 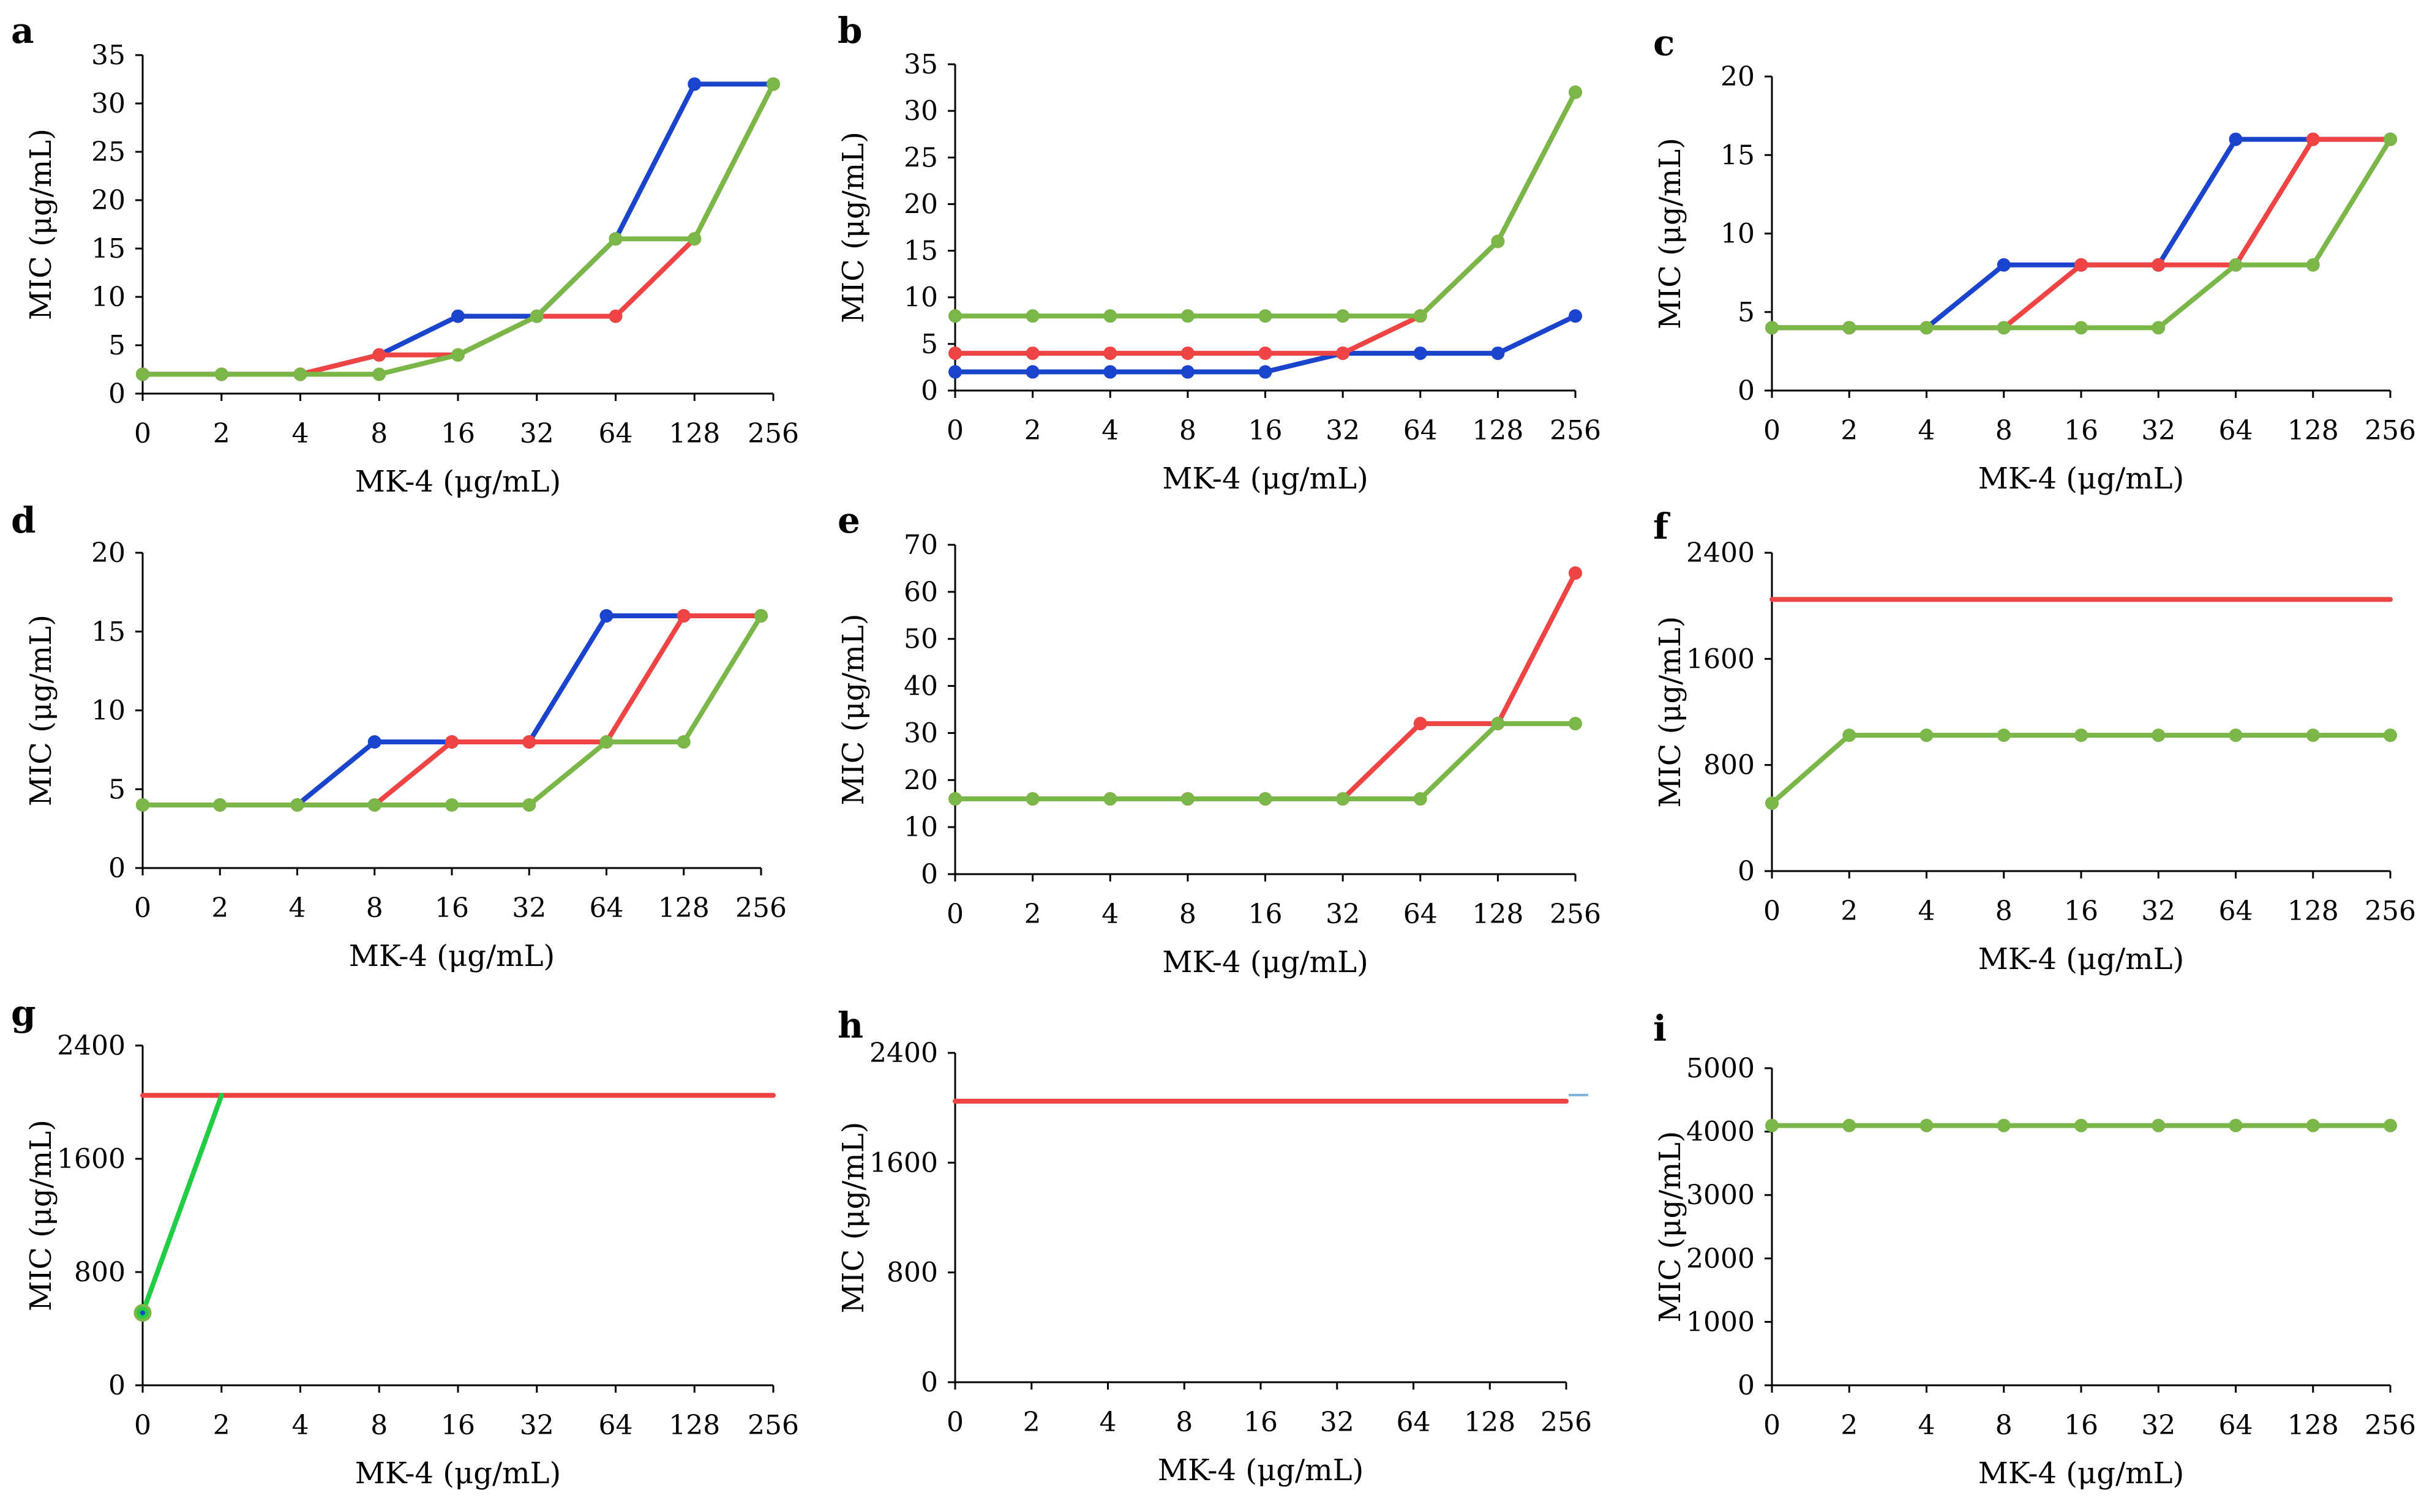 What do you see at coordinates (921, 733) in the screenshot?
I see `y-tick-label: 30` at bounding box center [921, 733].